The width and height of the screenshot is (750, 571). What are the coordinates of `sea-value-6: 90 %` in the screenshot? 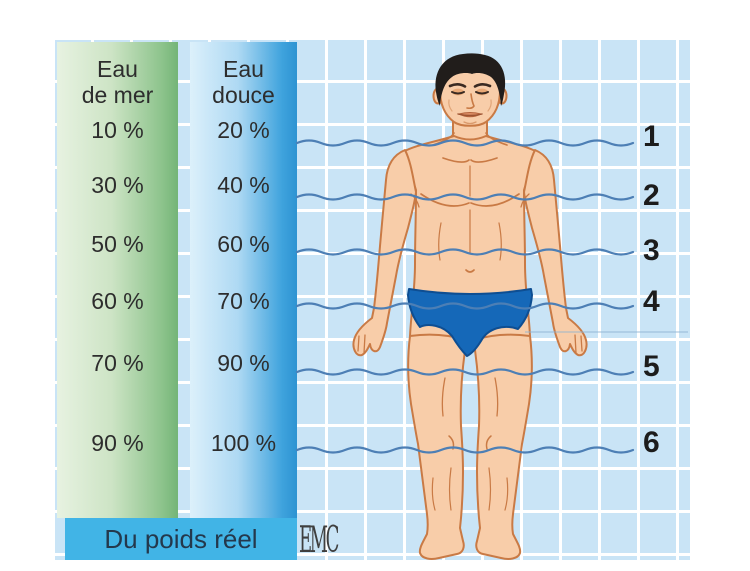 It's located at (117, 443).